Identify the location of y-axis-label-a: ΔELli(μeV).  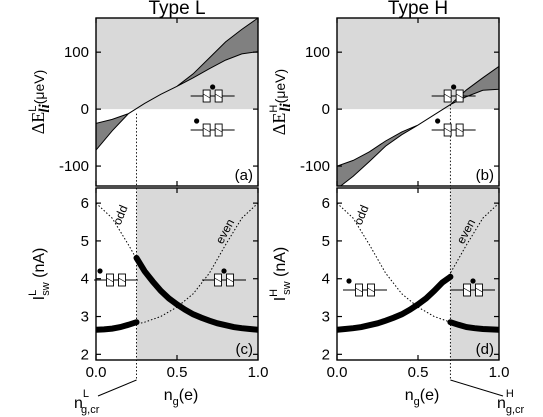
(40, 102).